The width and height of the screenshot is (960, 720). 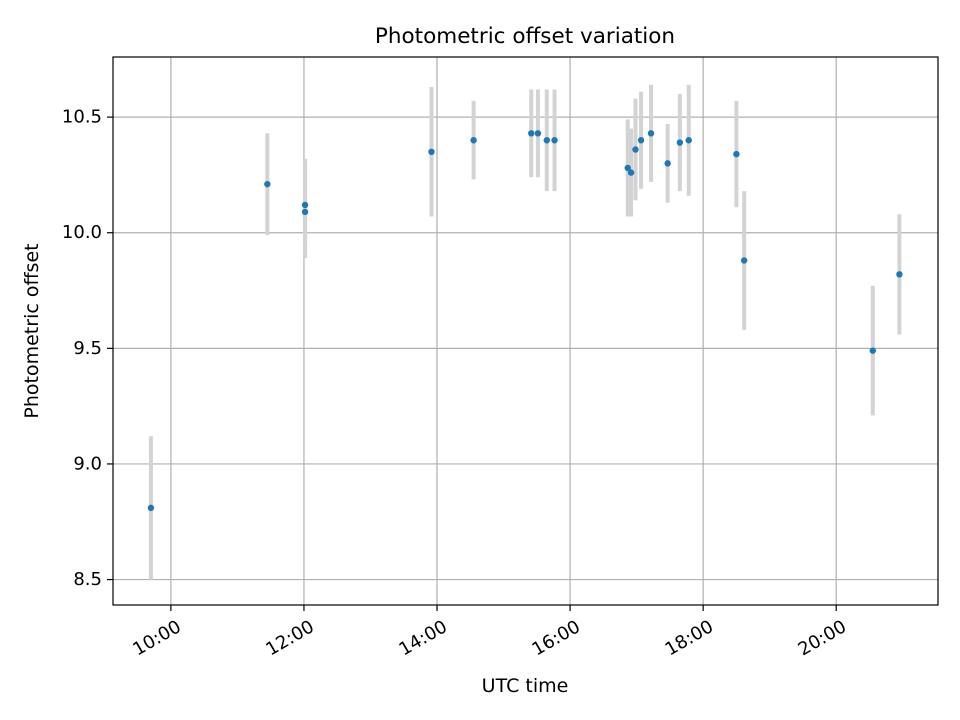 What do you see at coordinates (82, 117) in the screenshot?
I see `y-tick-label: 10.5` at bounding box center [82, 117].